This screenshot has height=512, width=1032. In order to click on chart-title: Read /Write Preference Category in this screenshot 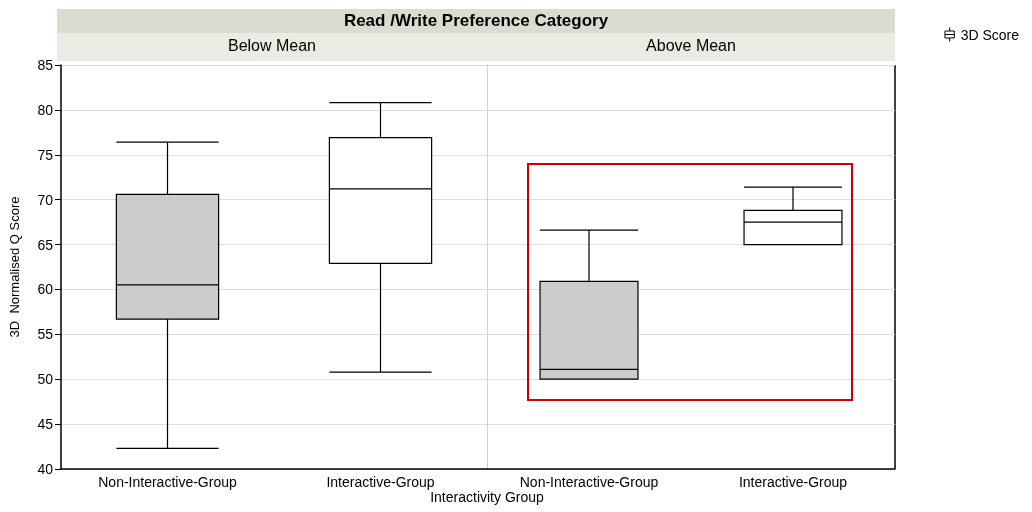, I will do `click(476, 21)`.